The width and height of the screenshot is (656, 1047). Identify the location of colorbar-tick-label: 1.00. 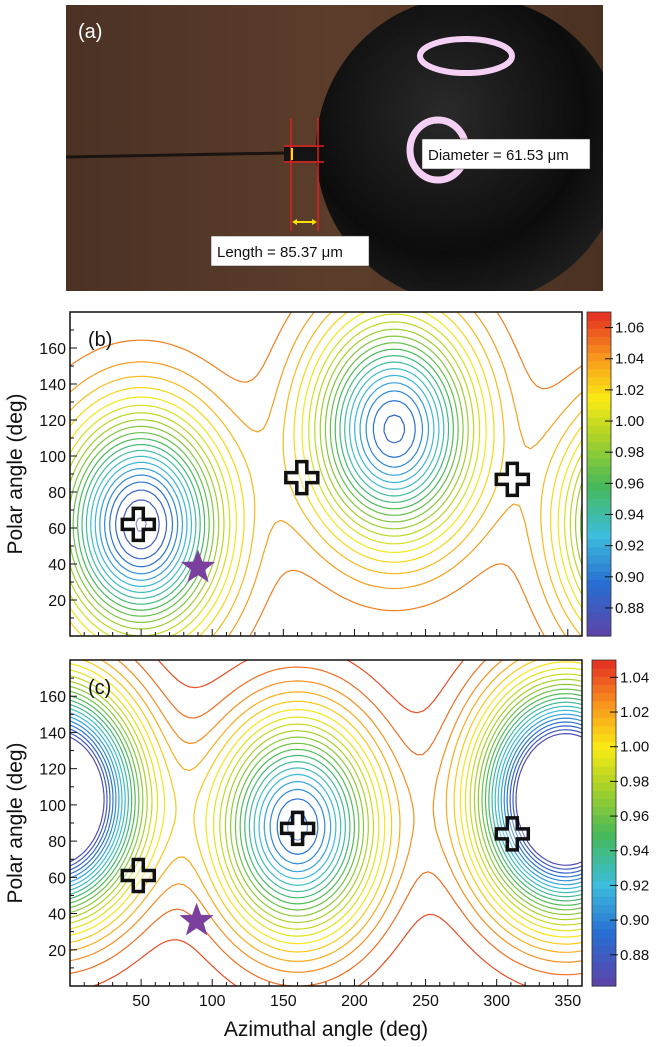
(634, 747).